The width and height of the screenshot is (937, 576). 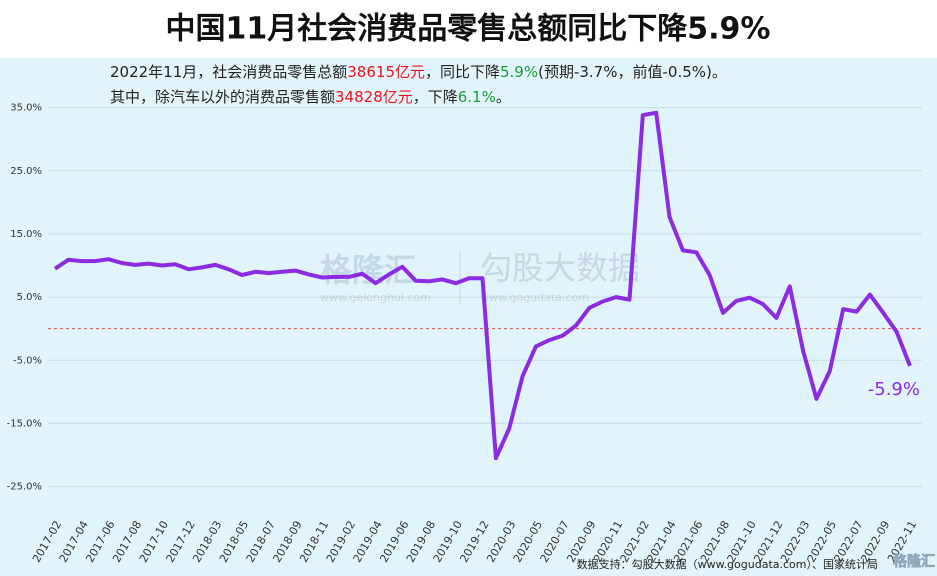 I want to click on y-tick-label: 5.0%, so click(x=29, y=297).